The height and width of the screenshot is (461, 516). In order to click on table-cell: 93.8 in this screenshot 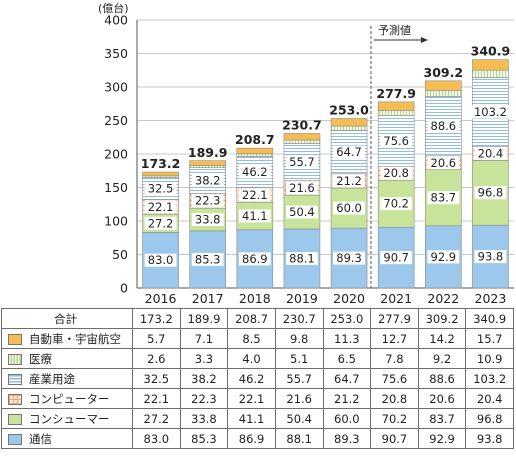, I will do `click(489, 438)`.